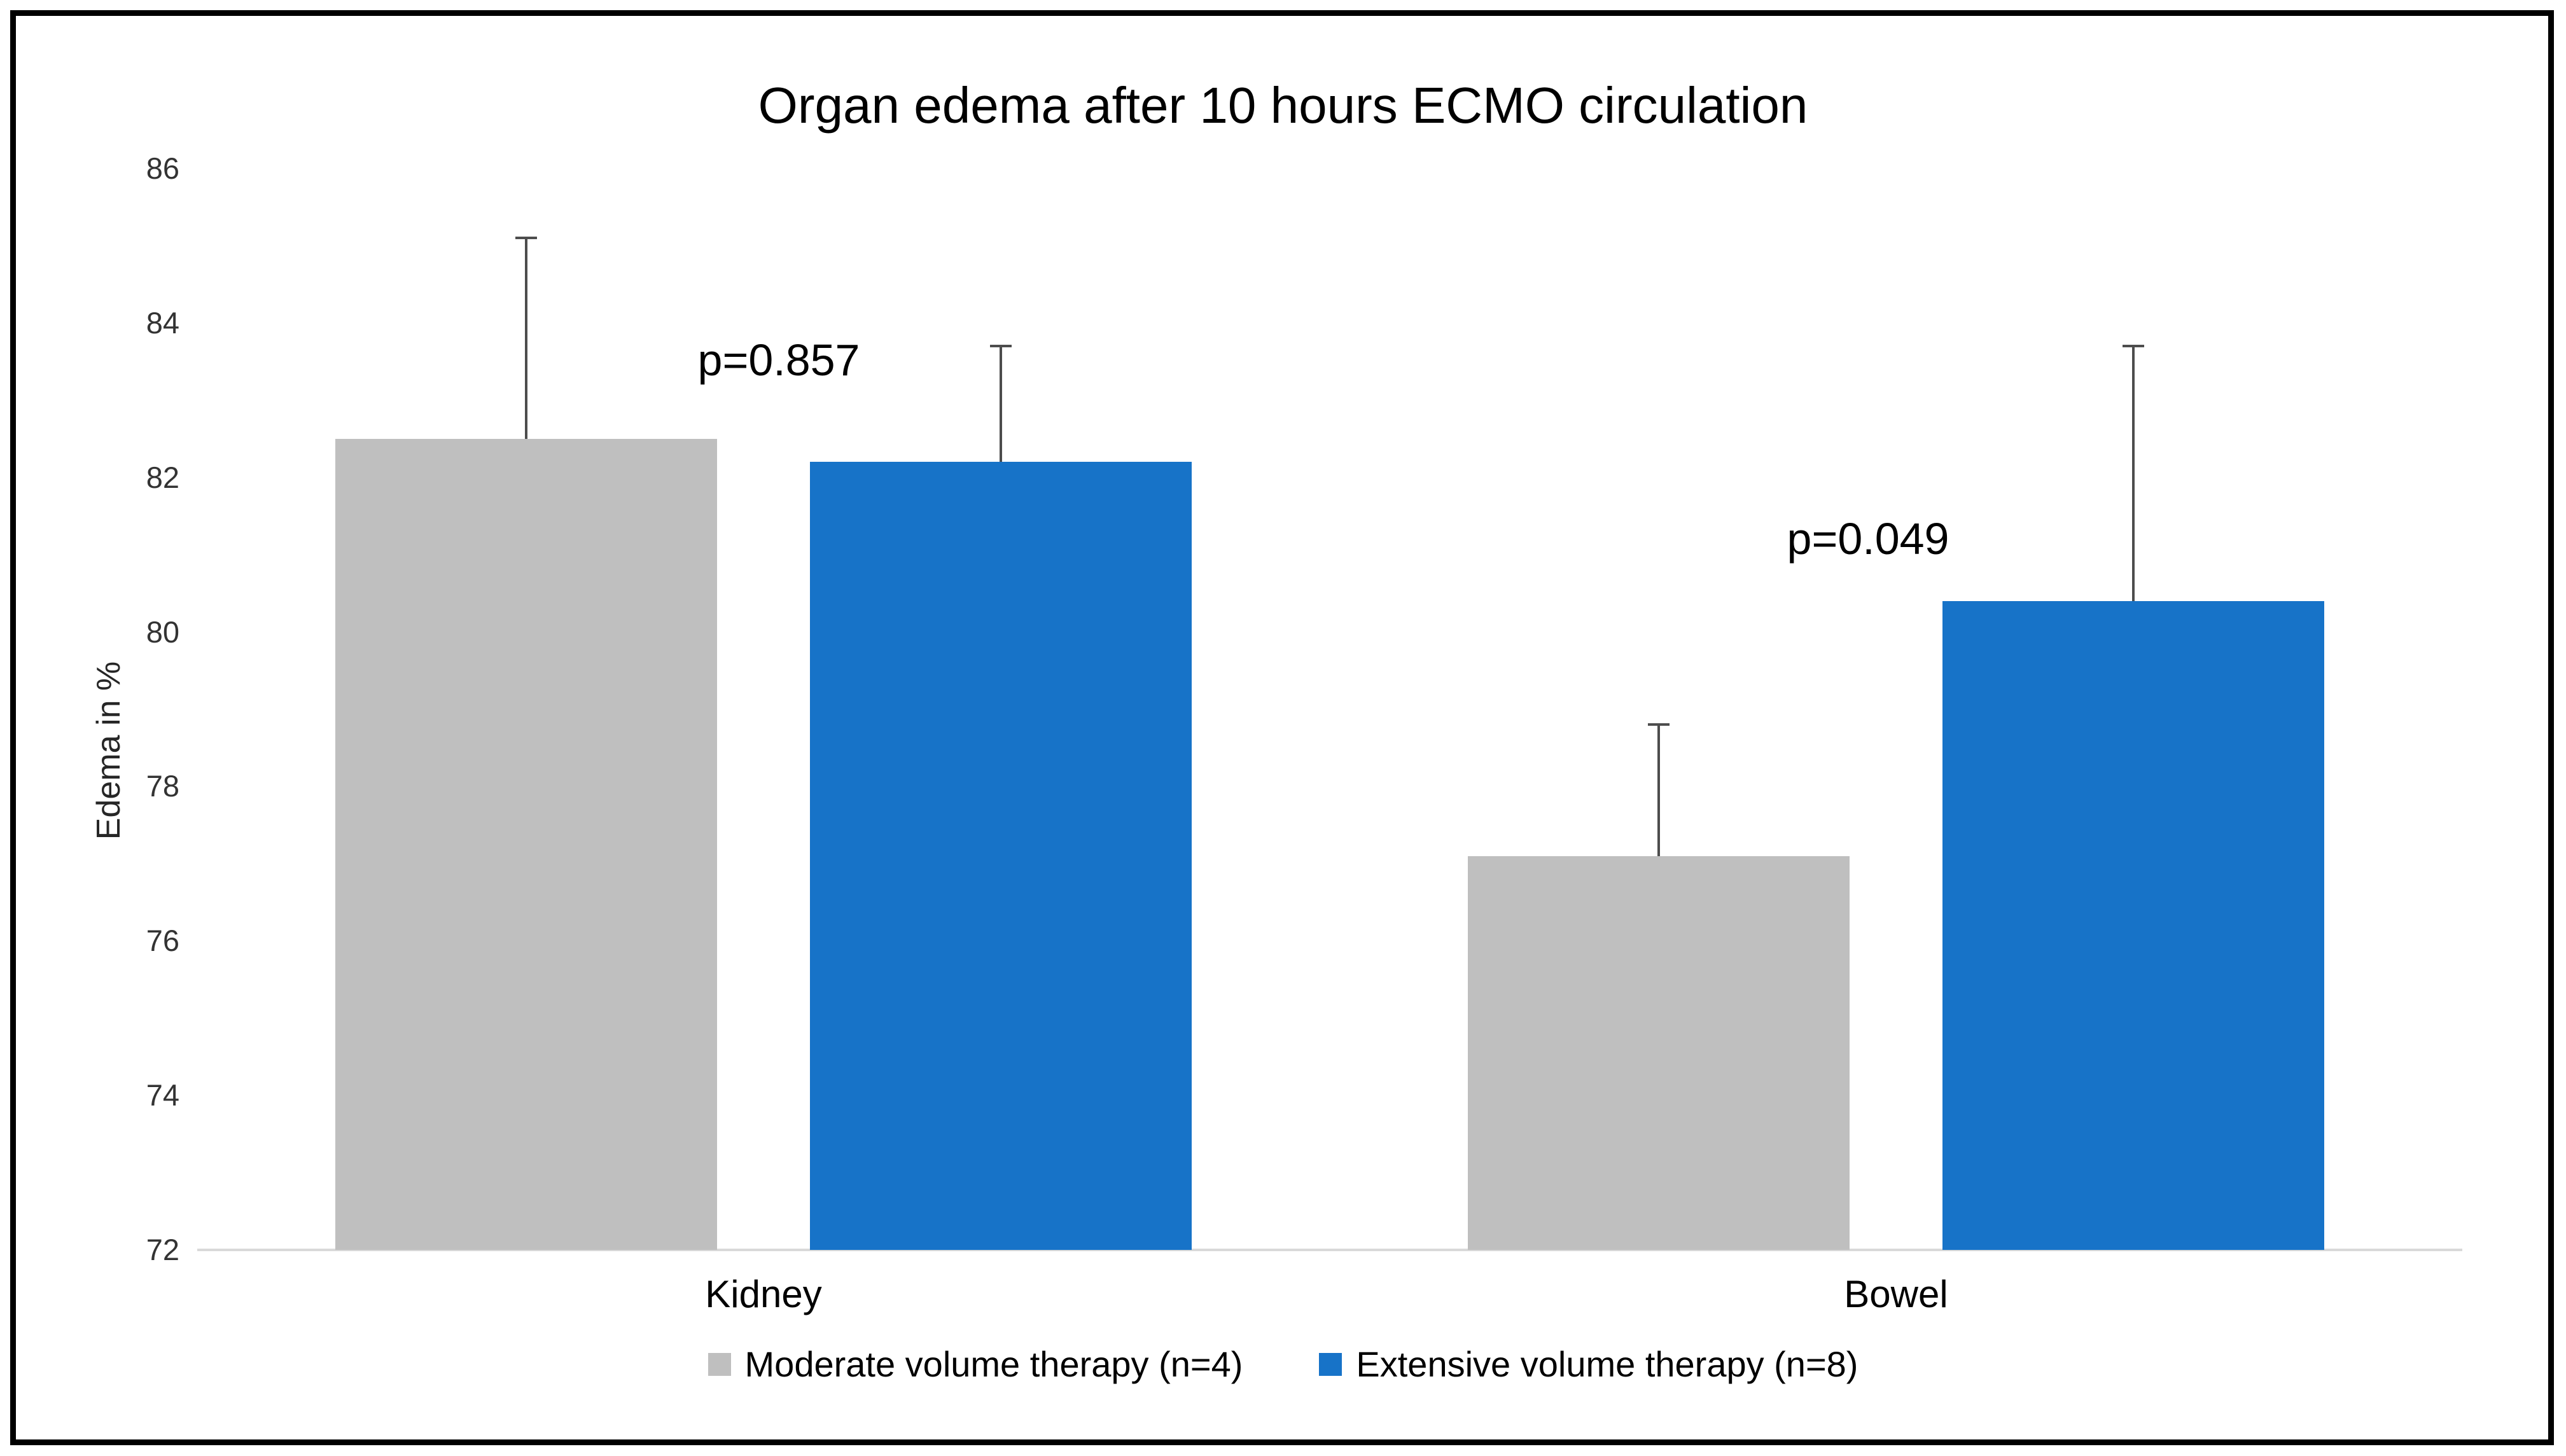 The height and width of the screenshot is (1456, 2566). What do you see at coordinates (163, 322) in the screenshot?
I see `y-tick-label-84: 84` at bounding box center [163, 322].